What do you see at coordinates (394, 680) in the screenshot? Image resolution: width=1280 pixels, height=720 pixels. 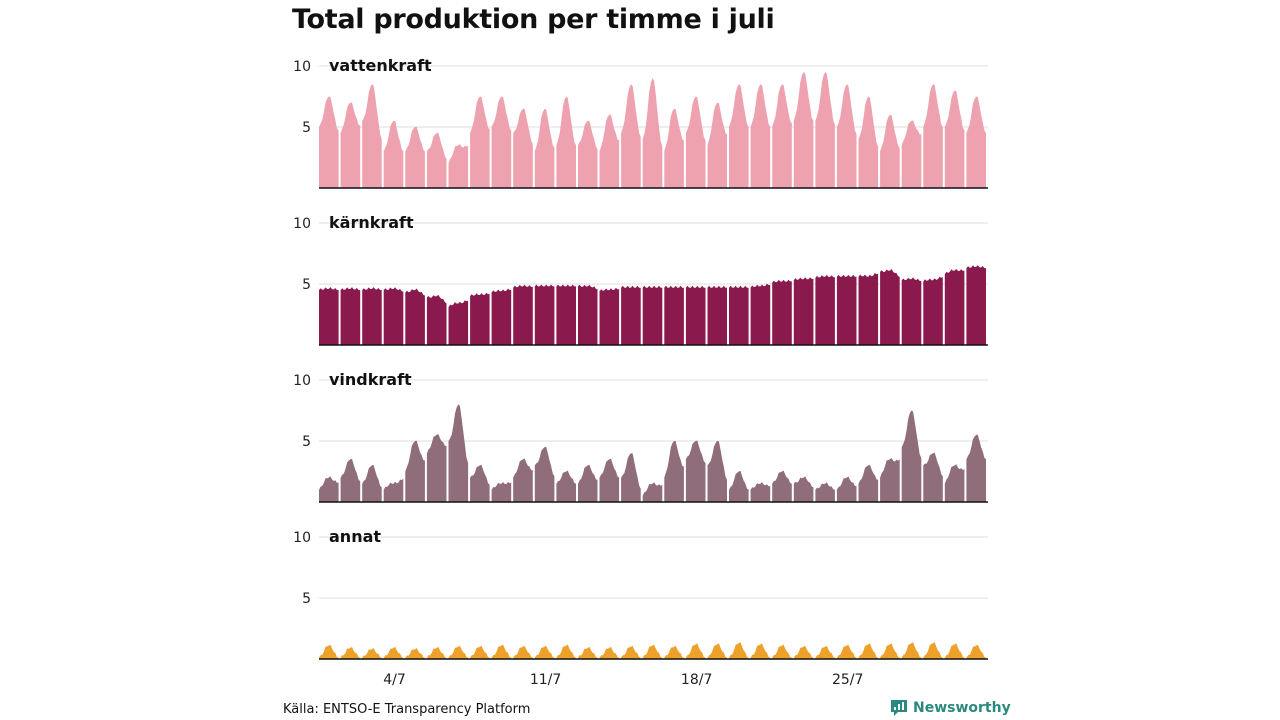 I see `x-tick-label: 4/7` at bounding box center [394, 680].